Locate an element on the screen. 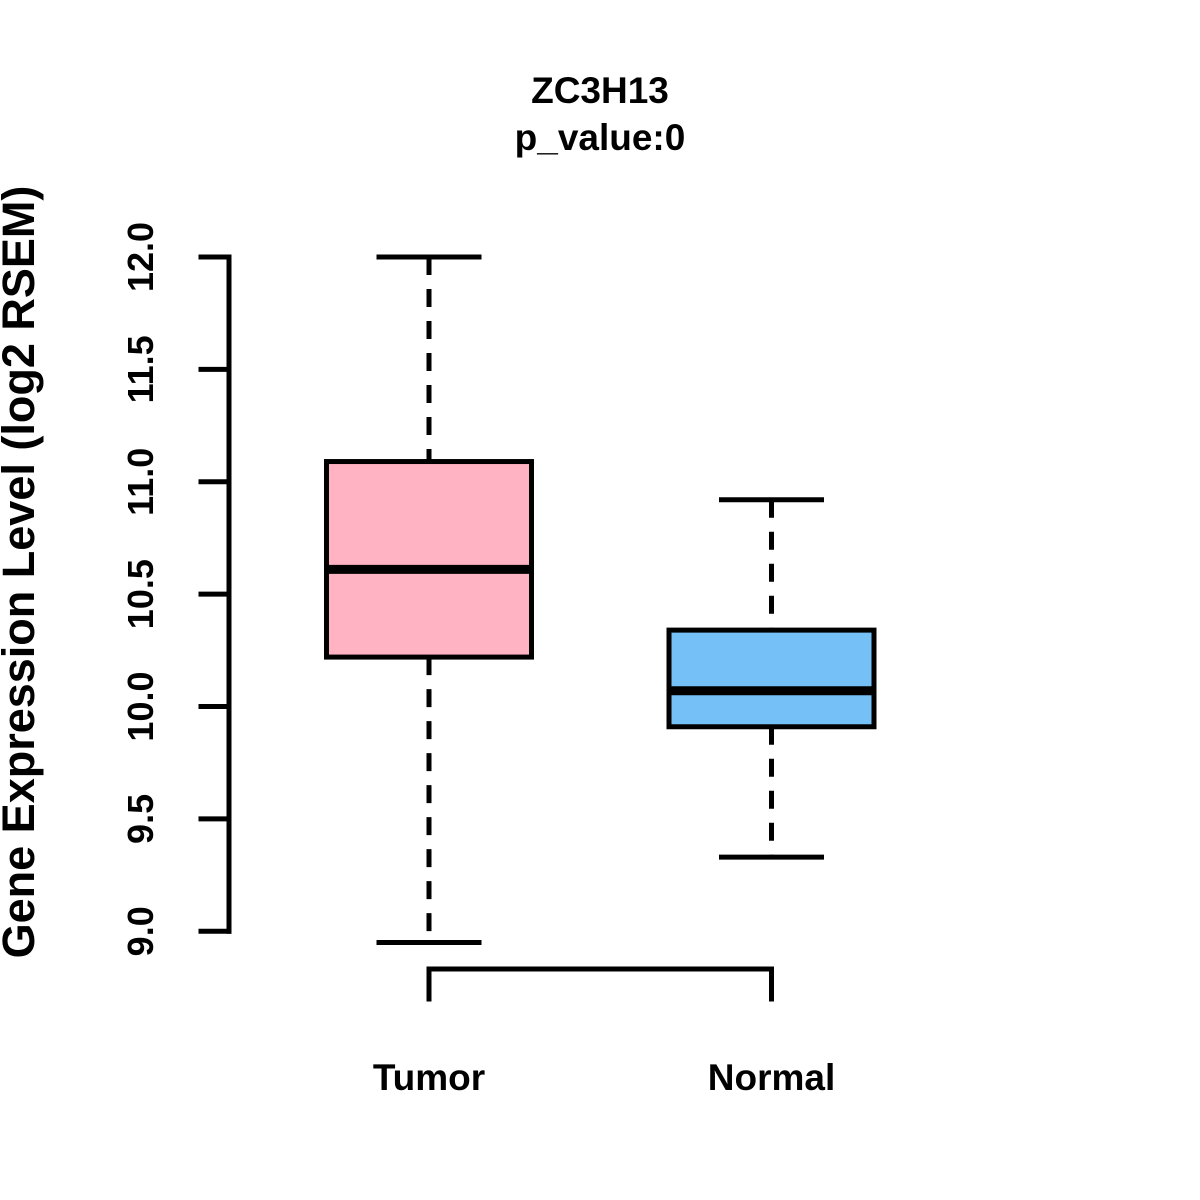  y-tick-label: 10.0 is located at coordinates (140, 706).